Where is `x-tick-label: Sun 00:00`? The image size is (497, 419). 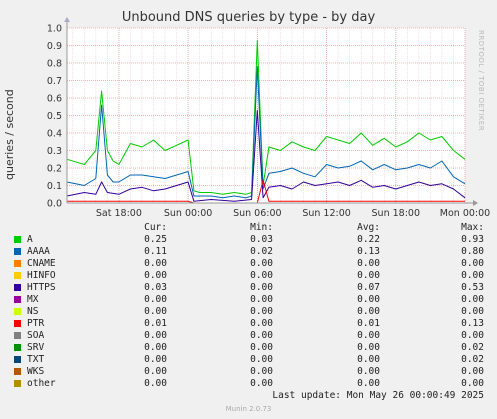
x-tick-label: Sun 00:00 is located at coordinates (188, 213).